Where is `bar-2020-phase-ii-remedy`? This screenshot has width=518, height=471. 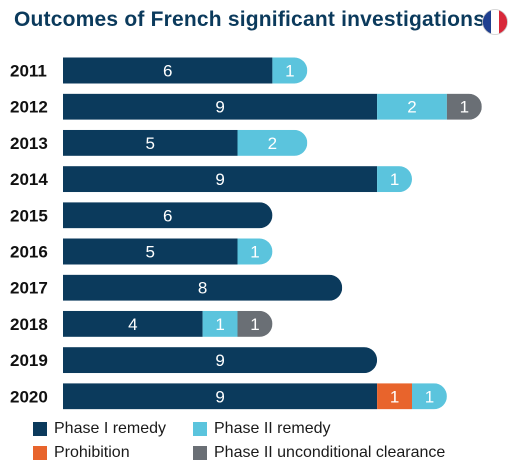 bar-2020-phase-ii-remedy is located at coordinates (429, 396).